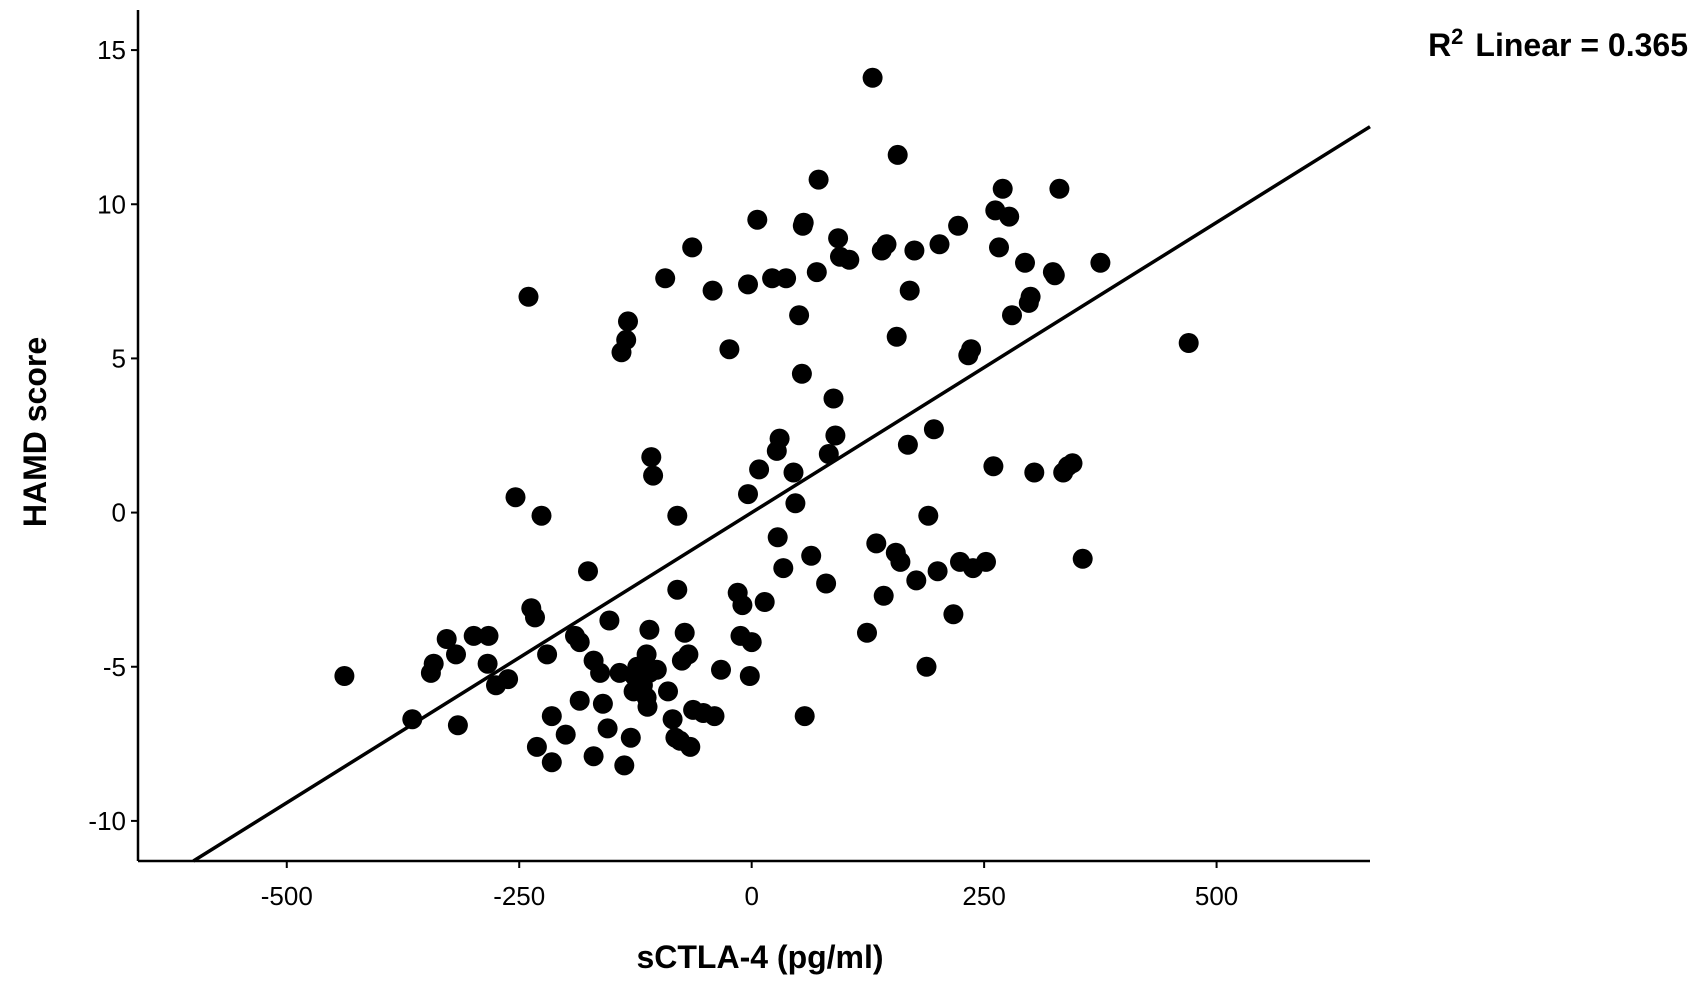  I want to click on r-squared-base: R, so click(1439, 45).